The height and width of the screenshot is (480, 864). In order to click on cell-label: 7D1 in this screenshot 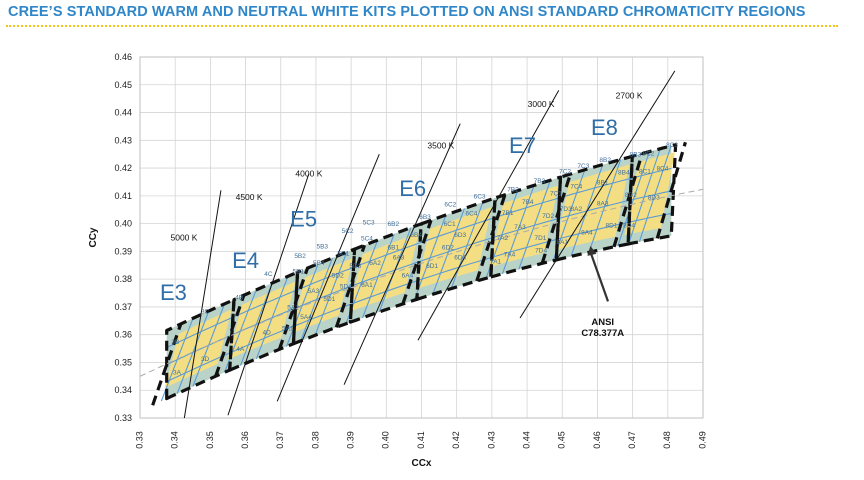, I will do `click(540, 238)`.